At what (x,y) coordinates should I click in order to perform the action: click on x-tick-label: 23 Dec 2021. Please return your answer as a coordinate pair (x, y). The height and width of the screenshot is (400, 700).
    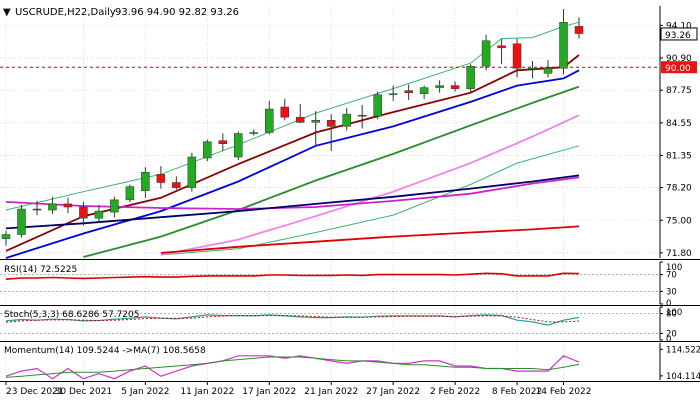
    Looking at the image, I should click on (35, 392).